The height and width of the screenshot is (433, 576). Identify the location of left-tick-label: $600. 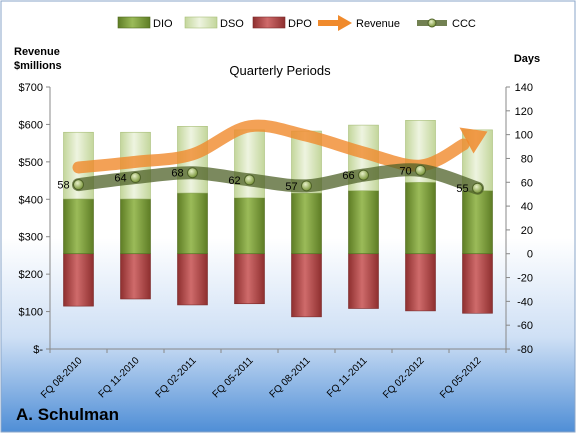
(31, 125).